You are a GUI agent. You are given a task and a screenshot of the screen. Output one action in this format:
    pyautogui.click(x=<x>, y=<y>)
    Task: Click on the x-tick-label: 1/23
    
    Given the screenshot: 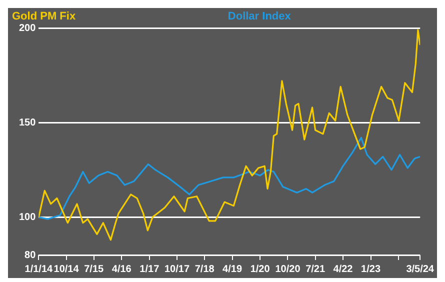 What is the action you would take?
    pyautogui.click(x=371, y=269)
    